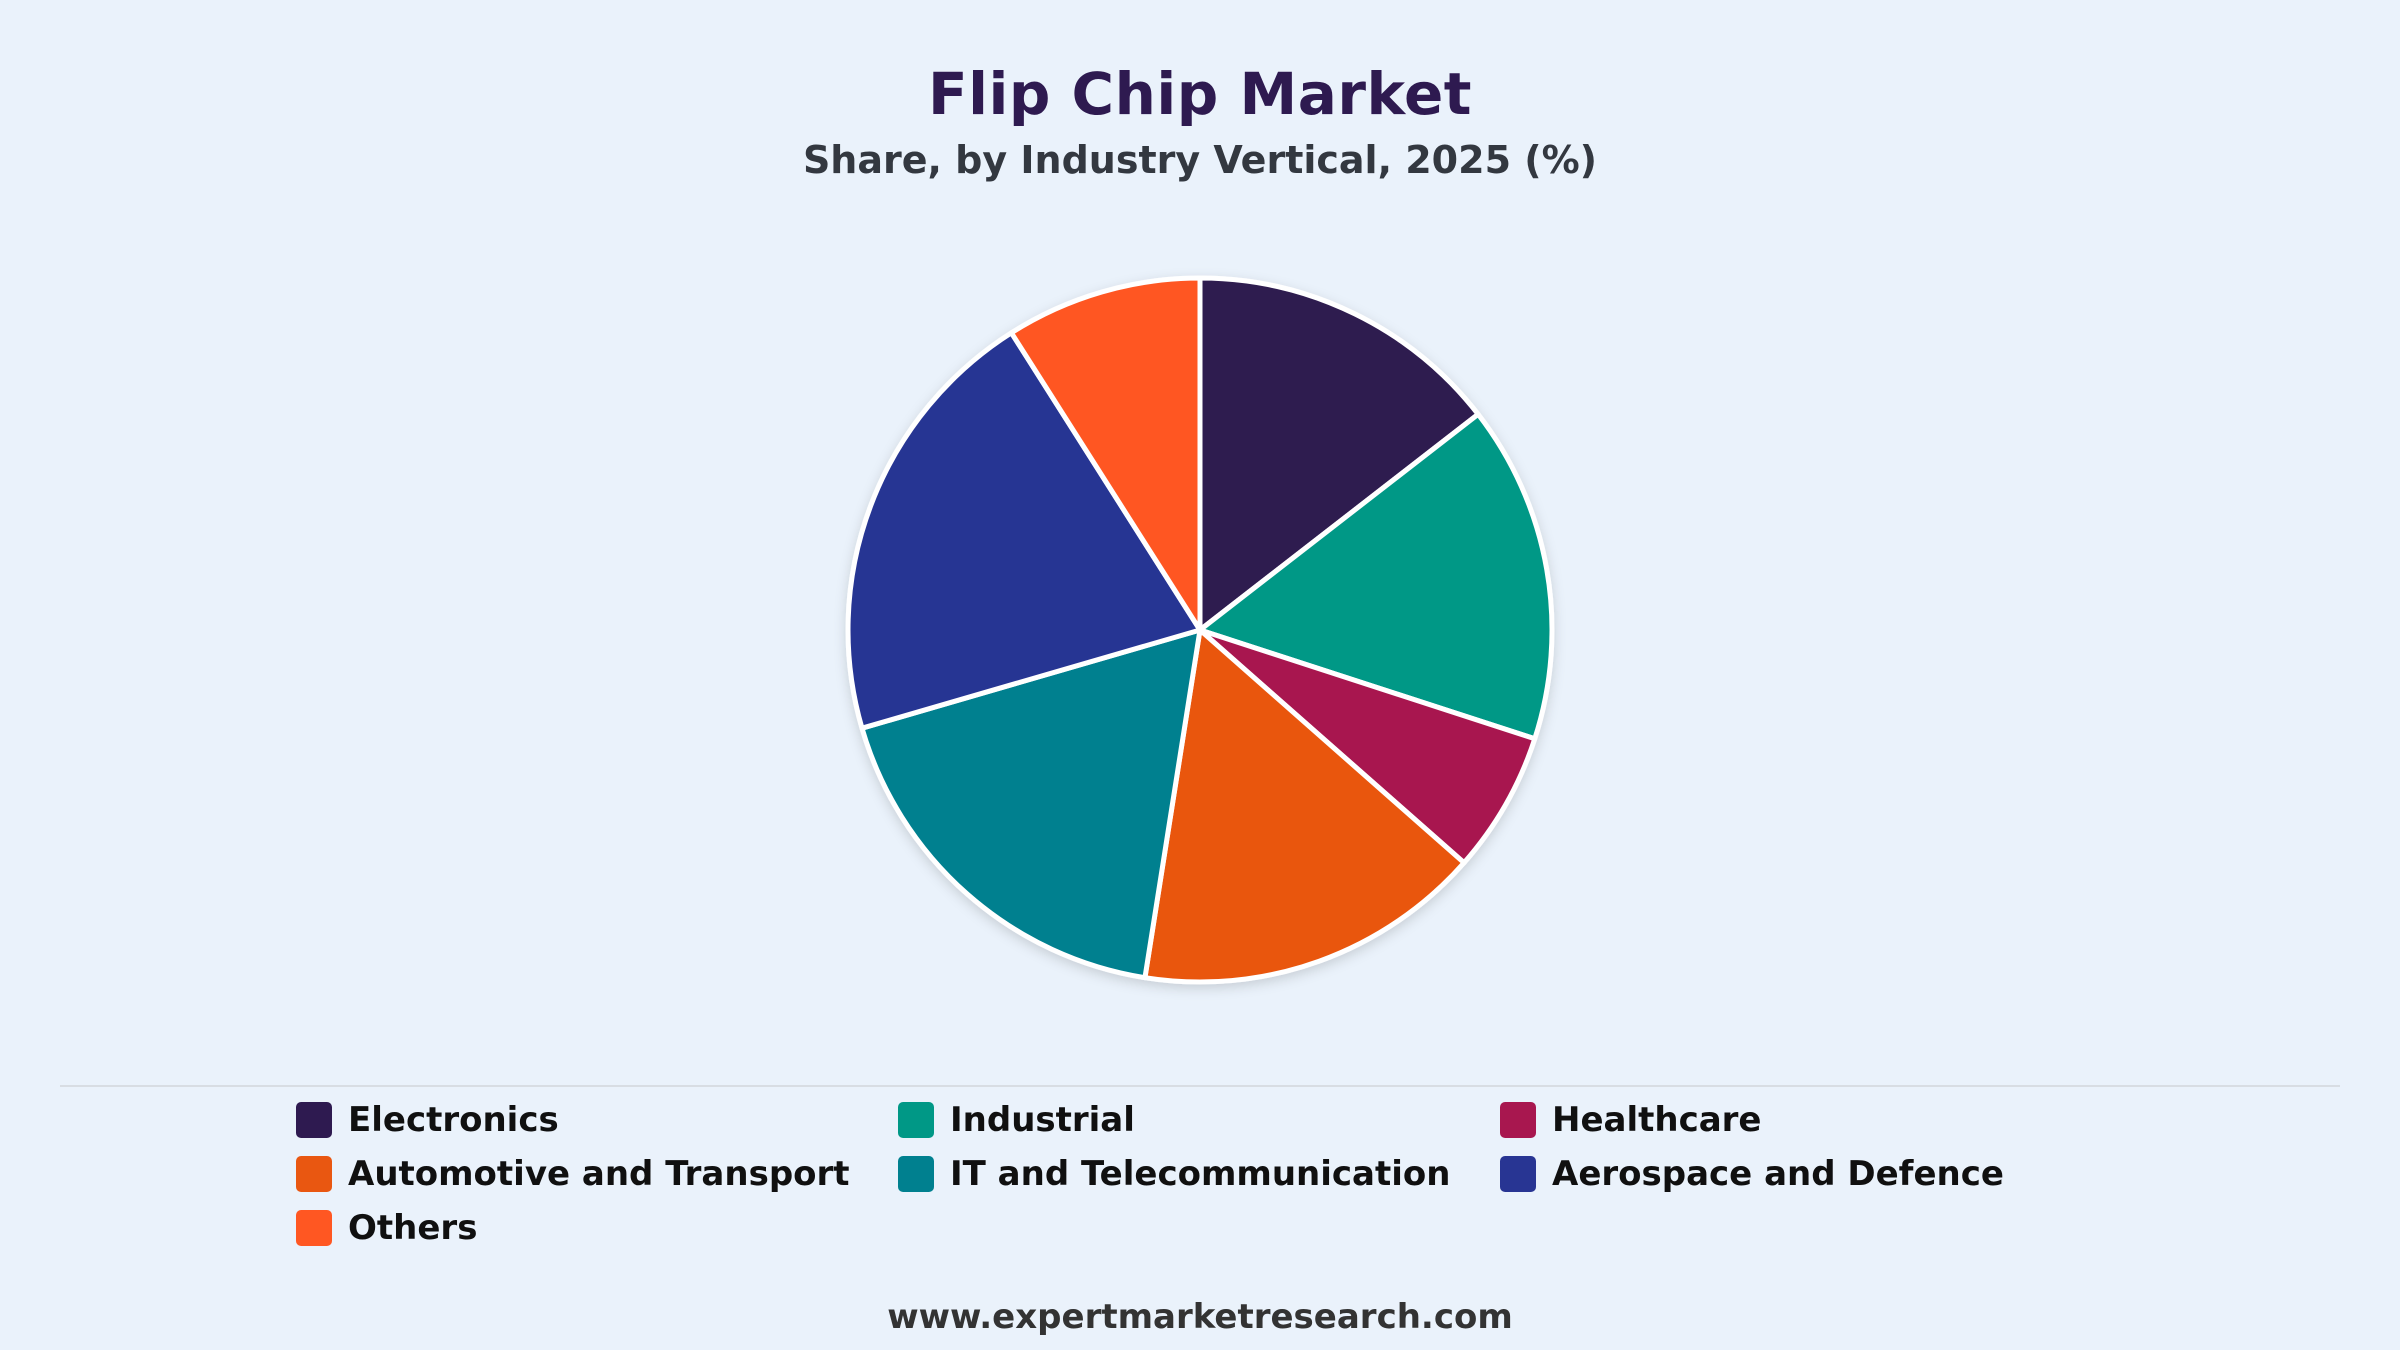 The image size is (2400, 1350). What do you see at coordinates (413, 1228) in the screenshot?
I see `legend-label: Others` at bounding box center [413, 1228].